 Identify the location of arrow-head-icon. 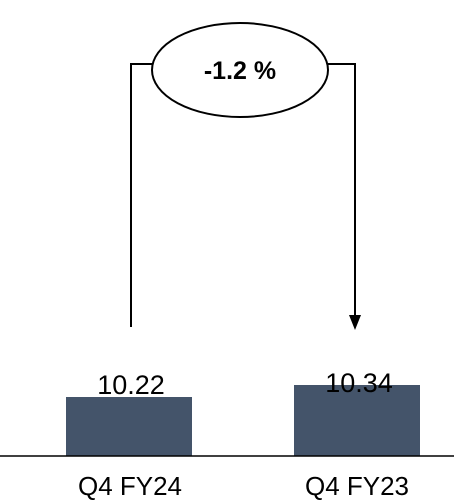
(355, 322).